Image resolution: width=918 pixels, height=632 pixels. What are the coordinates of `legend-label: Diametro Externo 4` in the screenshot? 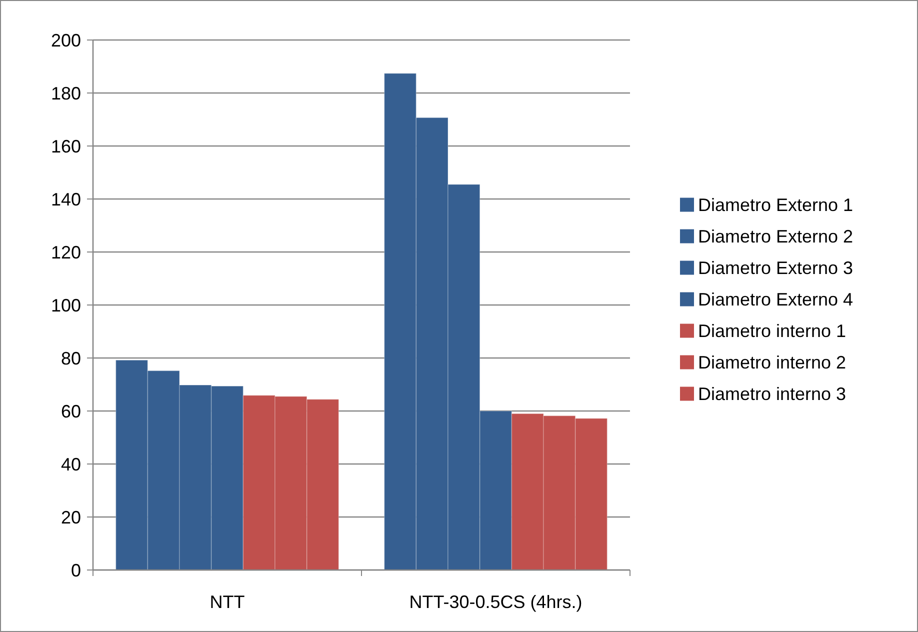 It's located at (776, 300).